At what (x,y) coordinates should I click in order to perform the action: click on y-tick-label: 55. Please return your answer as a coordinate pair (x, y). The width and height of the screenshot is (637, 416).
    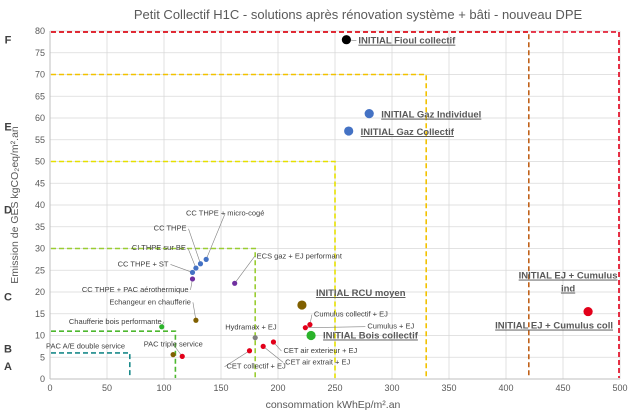
    Looking at the image, I should click on (40, 140).